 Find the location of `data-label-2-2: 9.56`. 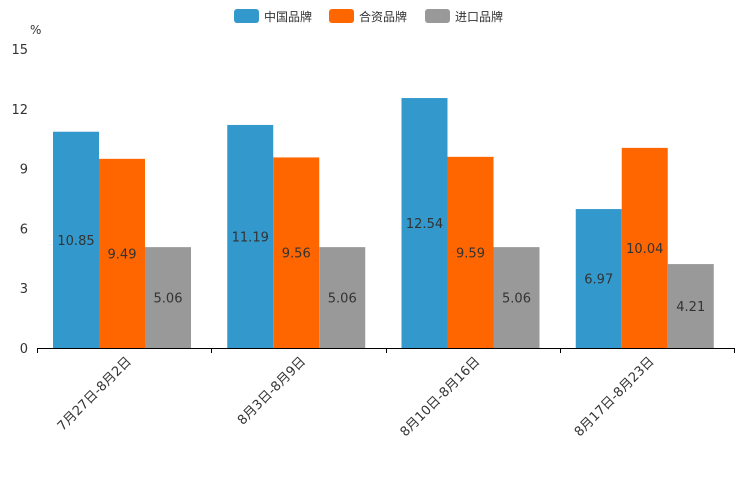

data-label-2-2: 9.56 is located at coordinates (296, 254).